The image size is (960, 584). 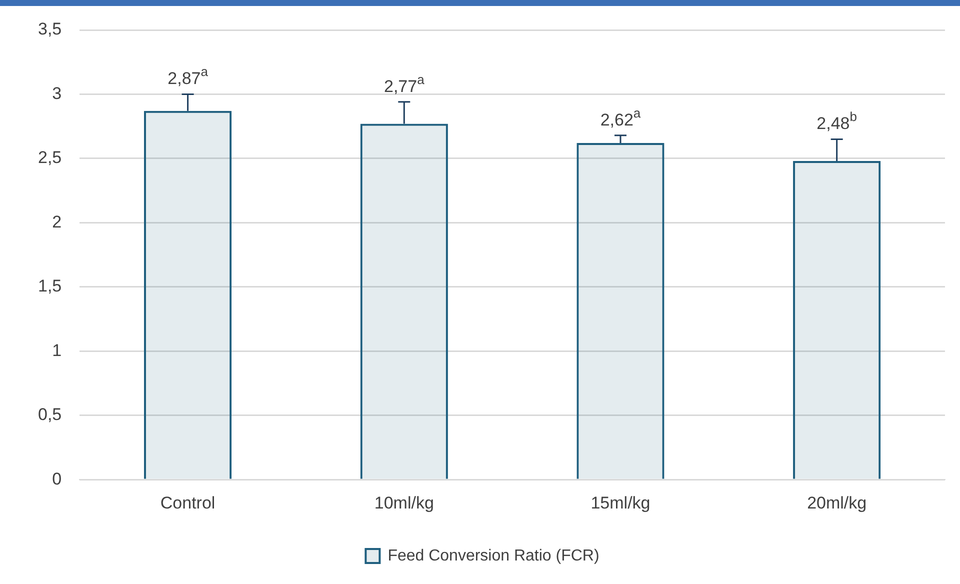 I want to click on y-tick-label: 2,5, so click(x=50, y=158).